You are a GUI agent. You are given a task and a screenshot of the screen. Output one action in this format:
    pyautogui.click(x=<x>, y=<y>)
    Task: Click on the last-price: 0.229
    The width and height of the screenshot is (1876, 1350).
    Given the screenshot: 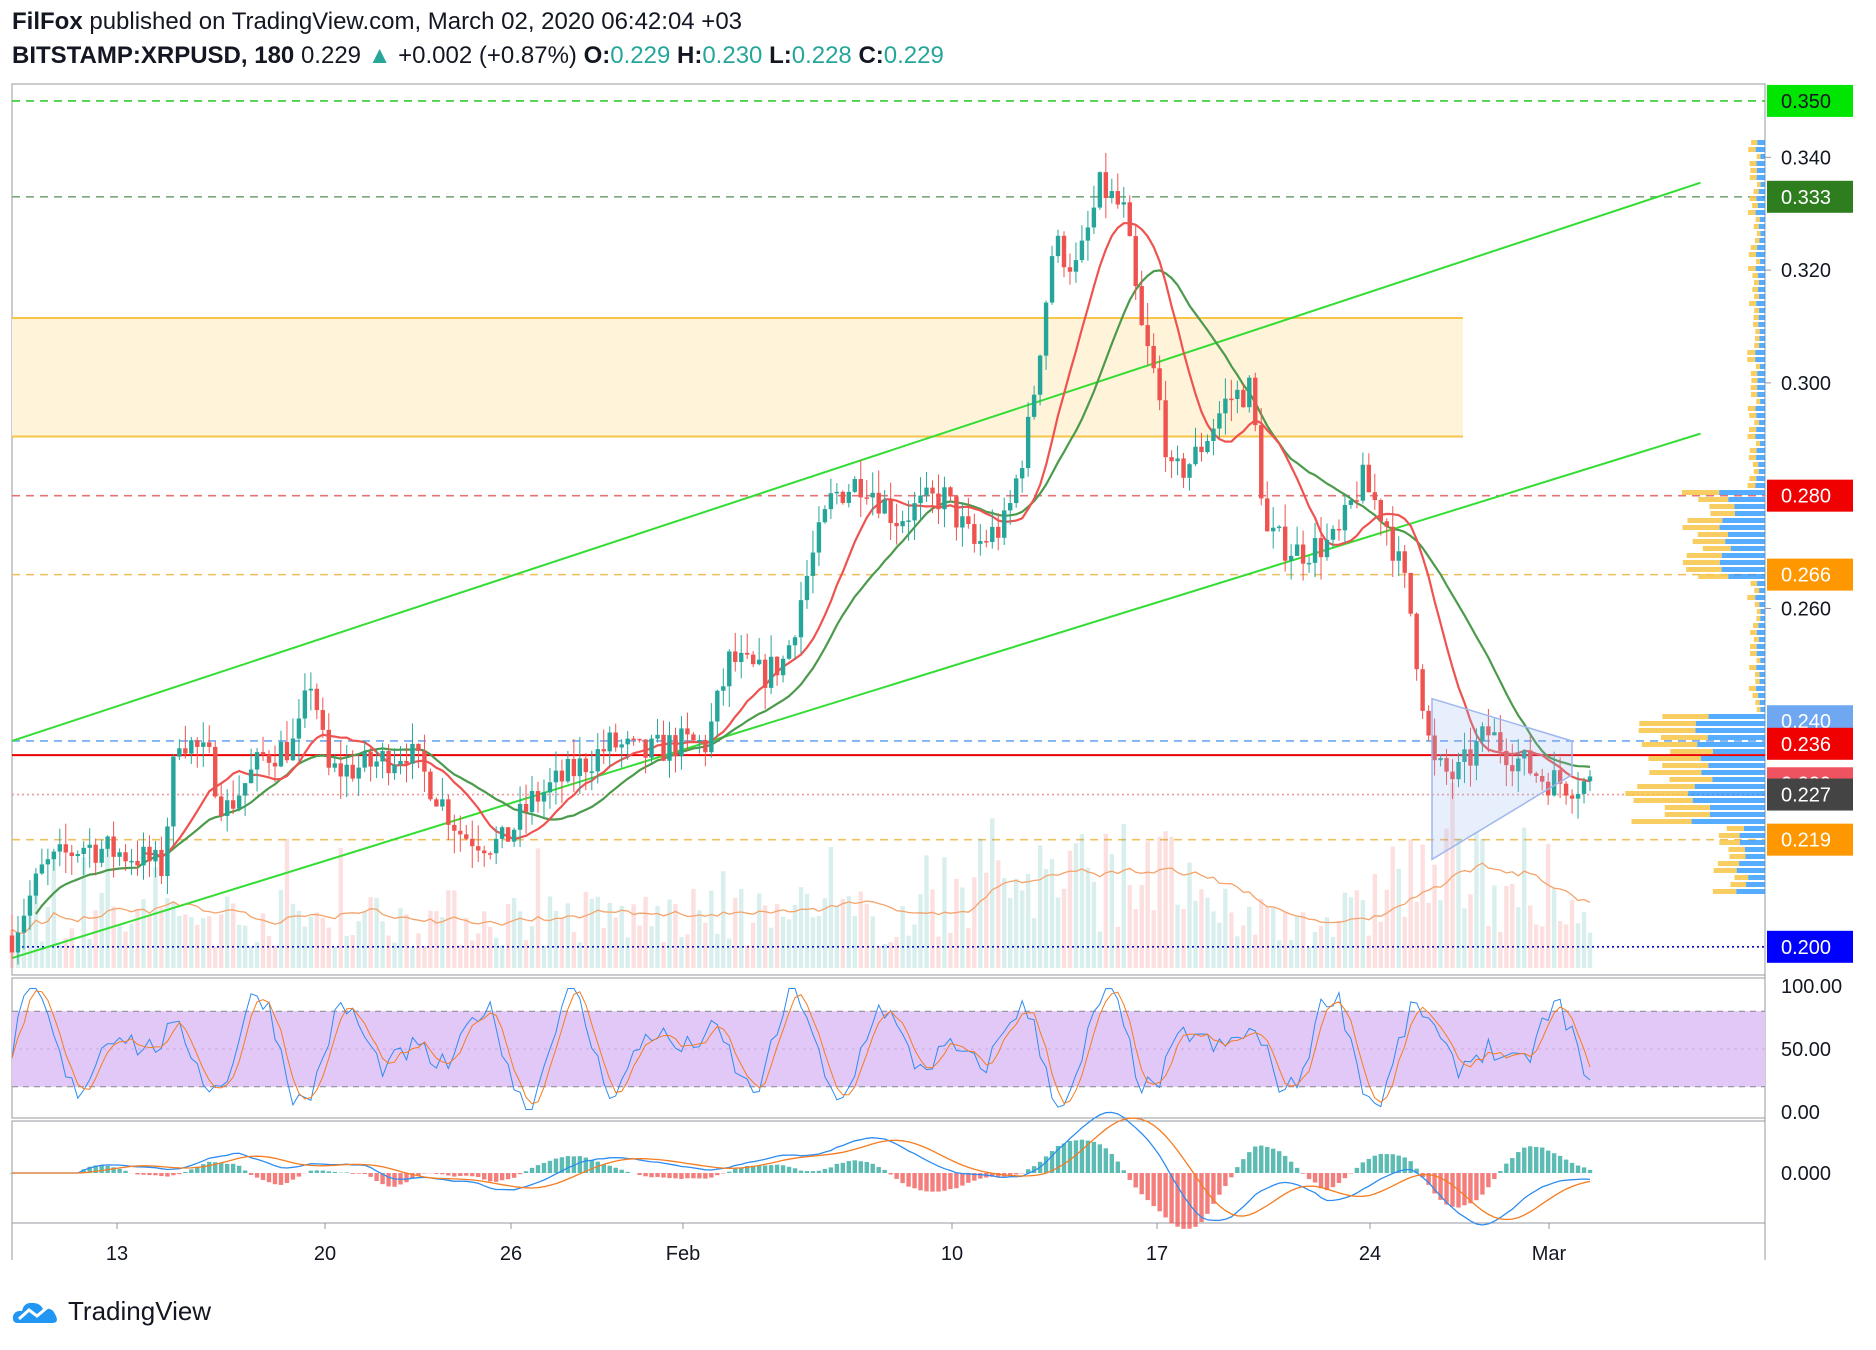 What is the action you would take?
    pyautogui.click(x=331, y=55)
    